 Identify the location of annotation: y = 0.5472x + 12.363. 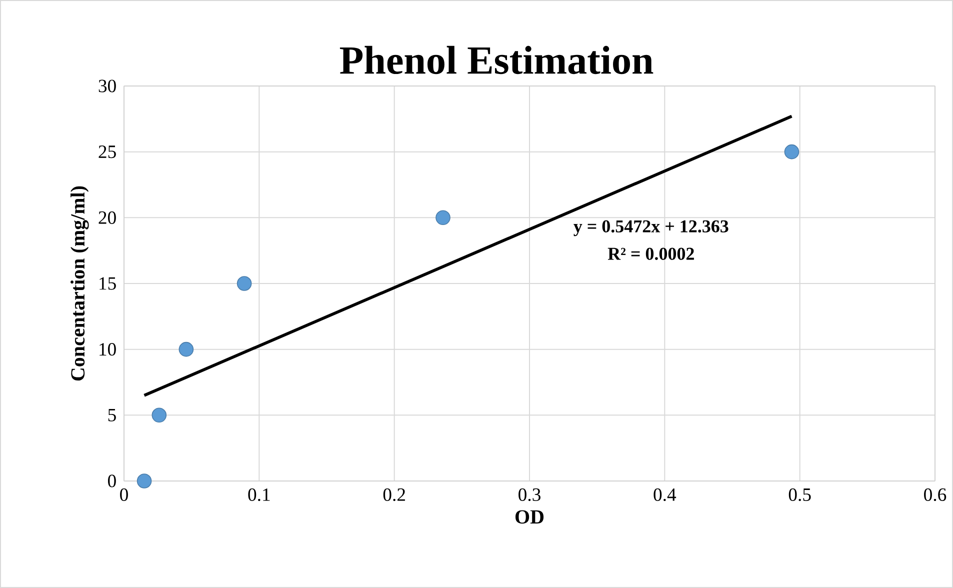
(651, 228).